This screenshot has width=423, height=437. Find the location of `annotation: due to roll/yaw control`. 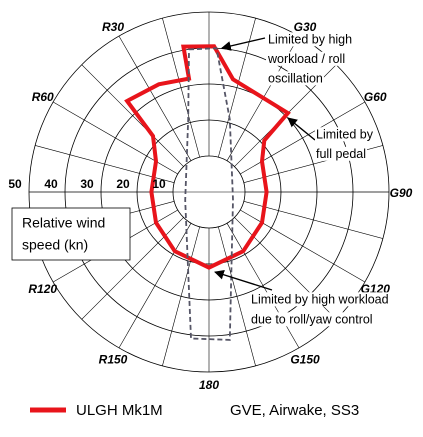

annotation: due to roll/yaw control is located at coordinates (312, 319).